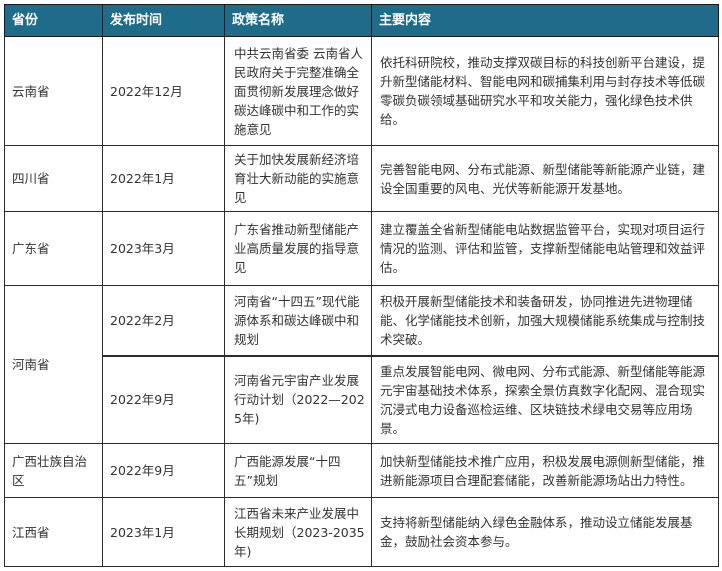 The height and width of the screenshot is (571, 722). Describe the element at coordinates (163, 248) in the screenshot. I see `cell-date: 2023年3月` at that location.